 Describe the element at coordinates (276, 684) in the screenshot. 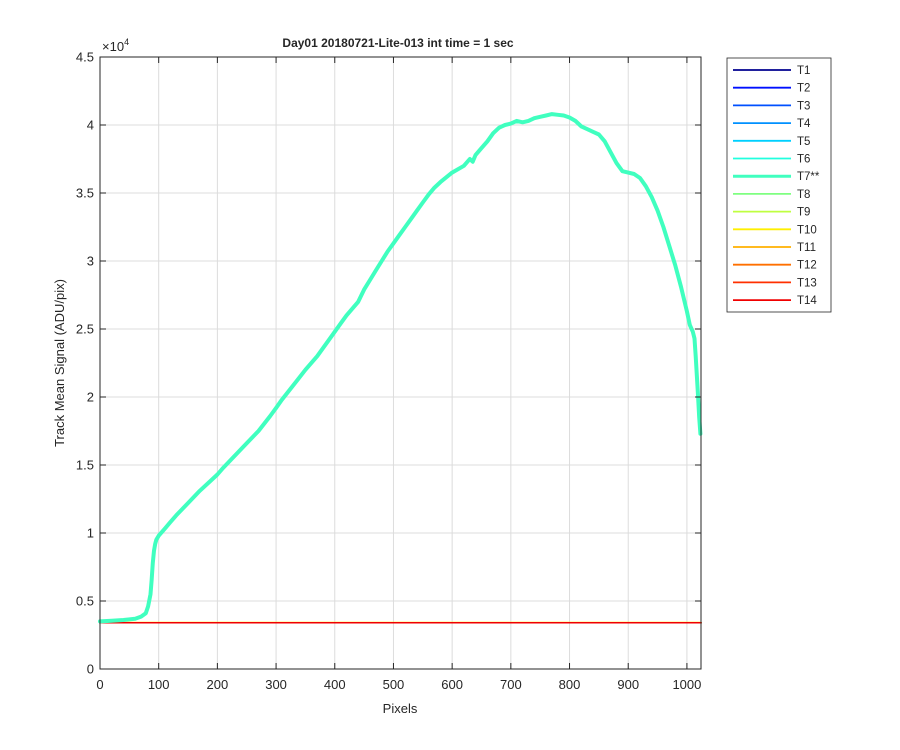

I see `x-tick-label: 300` at that location.